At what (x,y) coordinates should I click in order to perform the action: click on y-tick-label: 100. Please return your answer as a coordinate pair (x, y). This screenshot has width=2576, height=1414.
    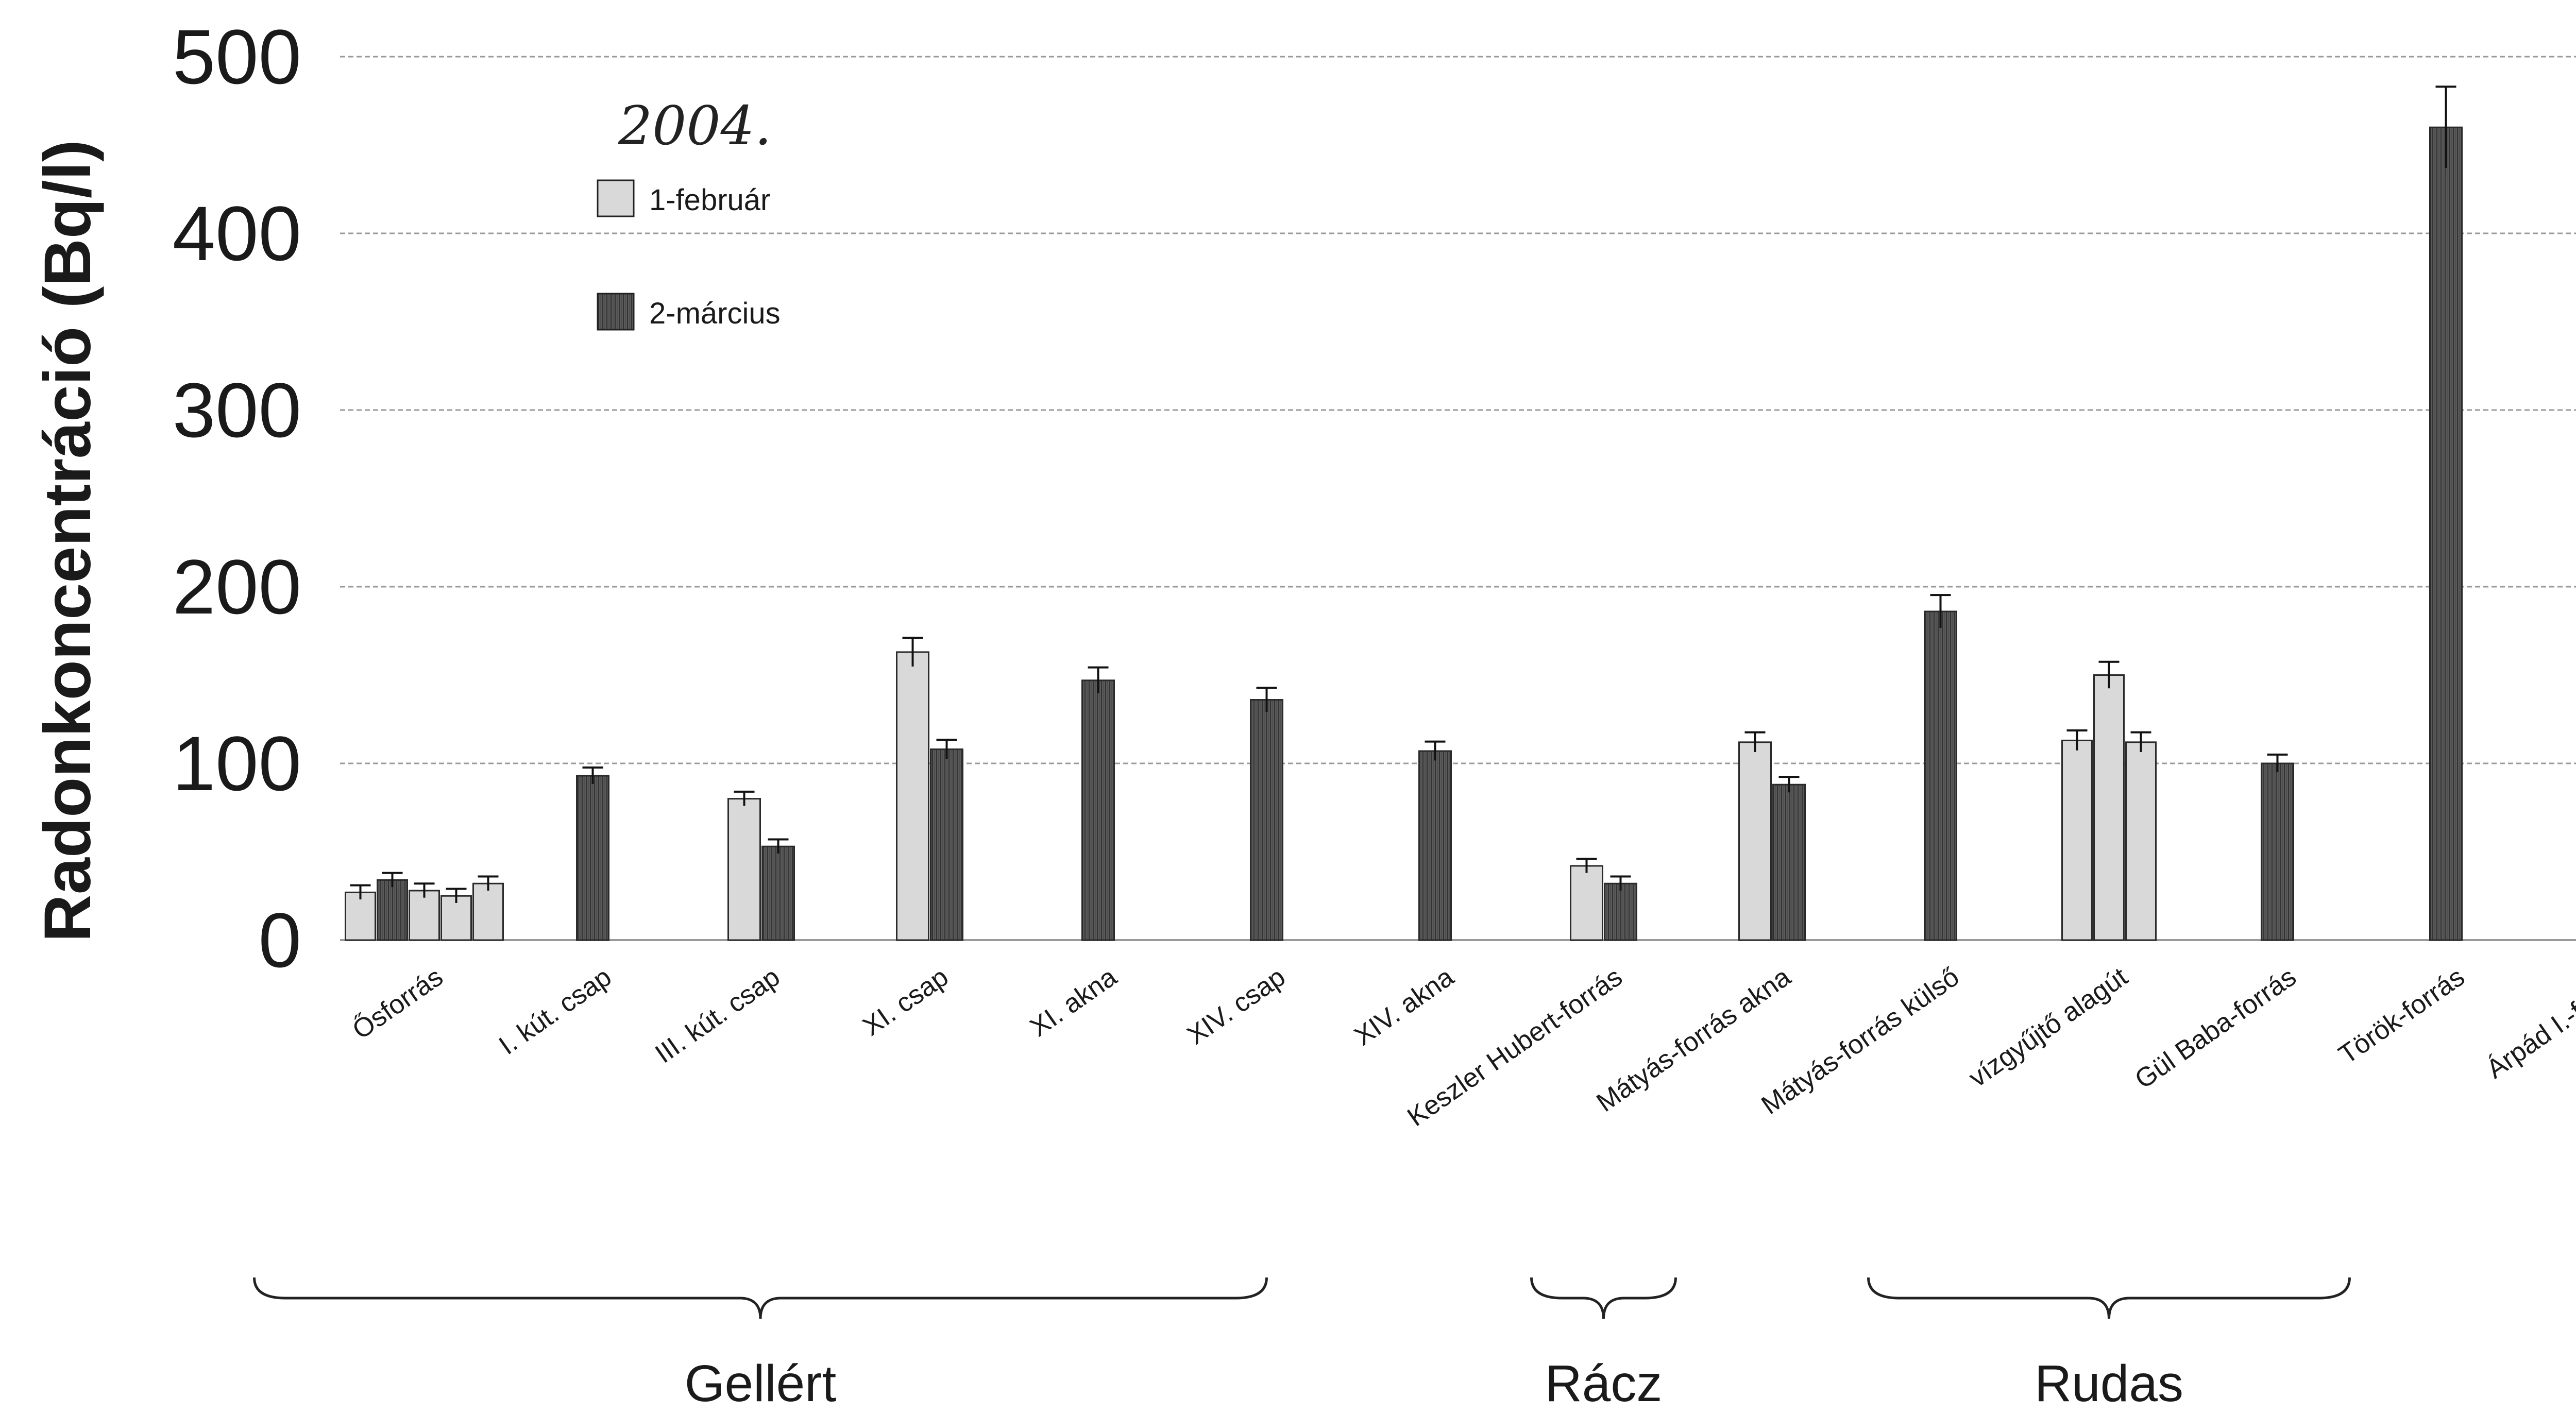
    Looking at the image, I should click on (237, 763).